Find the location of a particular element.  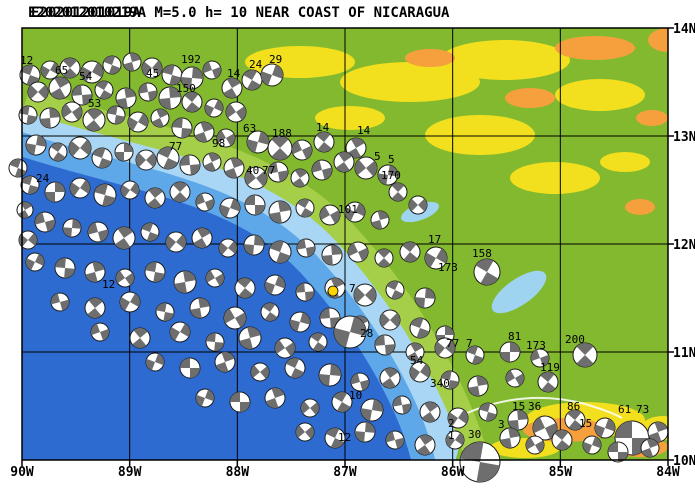

lake-nicaragua is located at coordinates (519, 292).